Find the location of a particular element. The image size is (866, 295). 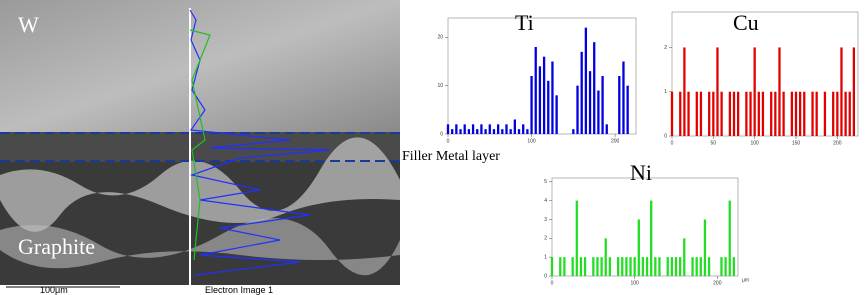

x-tick-label: 100 is located at coordinates (531, 141).